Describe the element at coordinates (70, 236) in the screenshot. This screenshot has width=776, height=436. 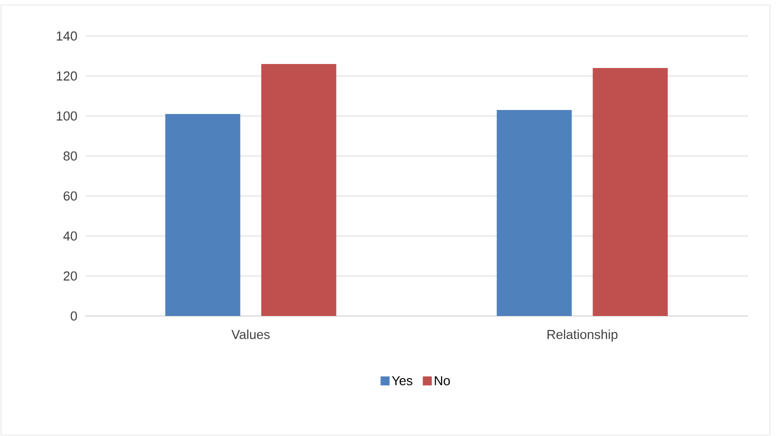
I see `y-tick-label: 40` at that location.